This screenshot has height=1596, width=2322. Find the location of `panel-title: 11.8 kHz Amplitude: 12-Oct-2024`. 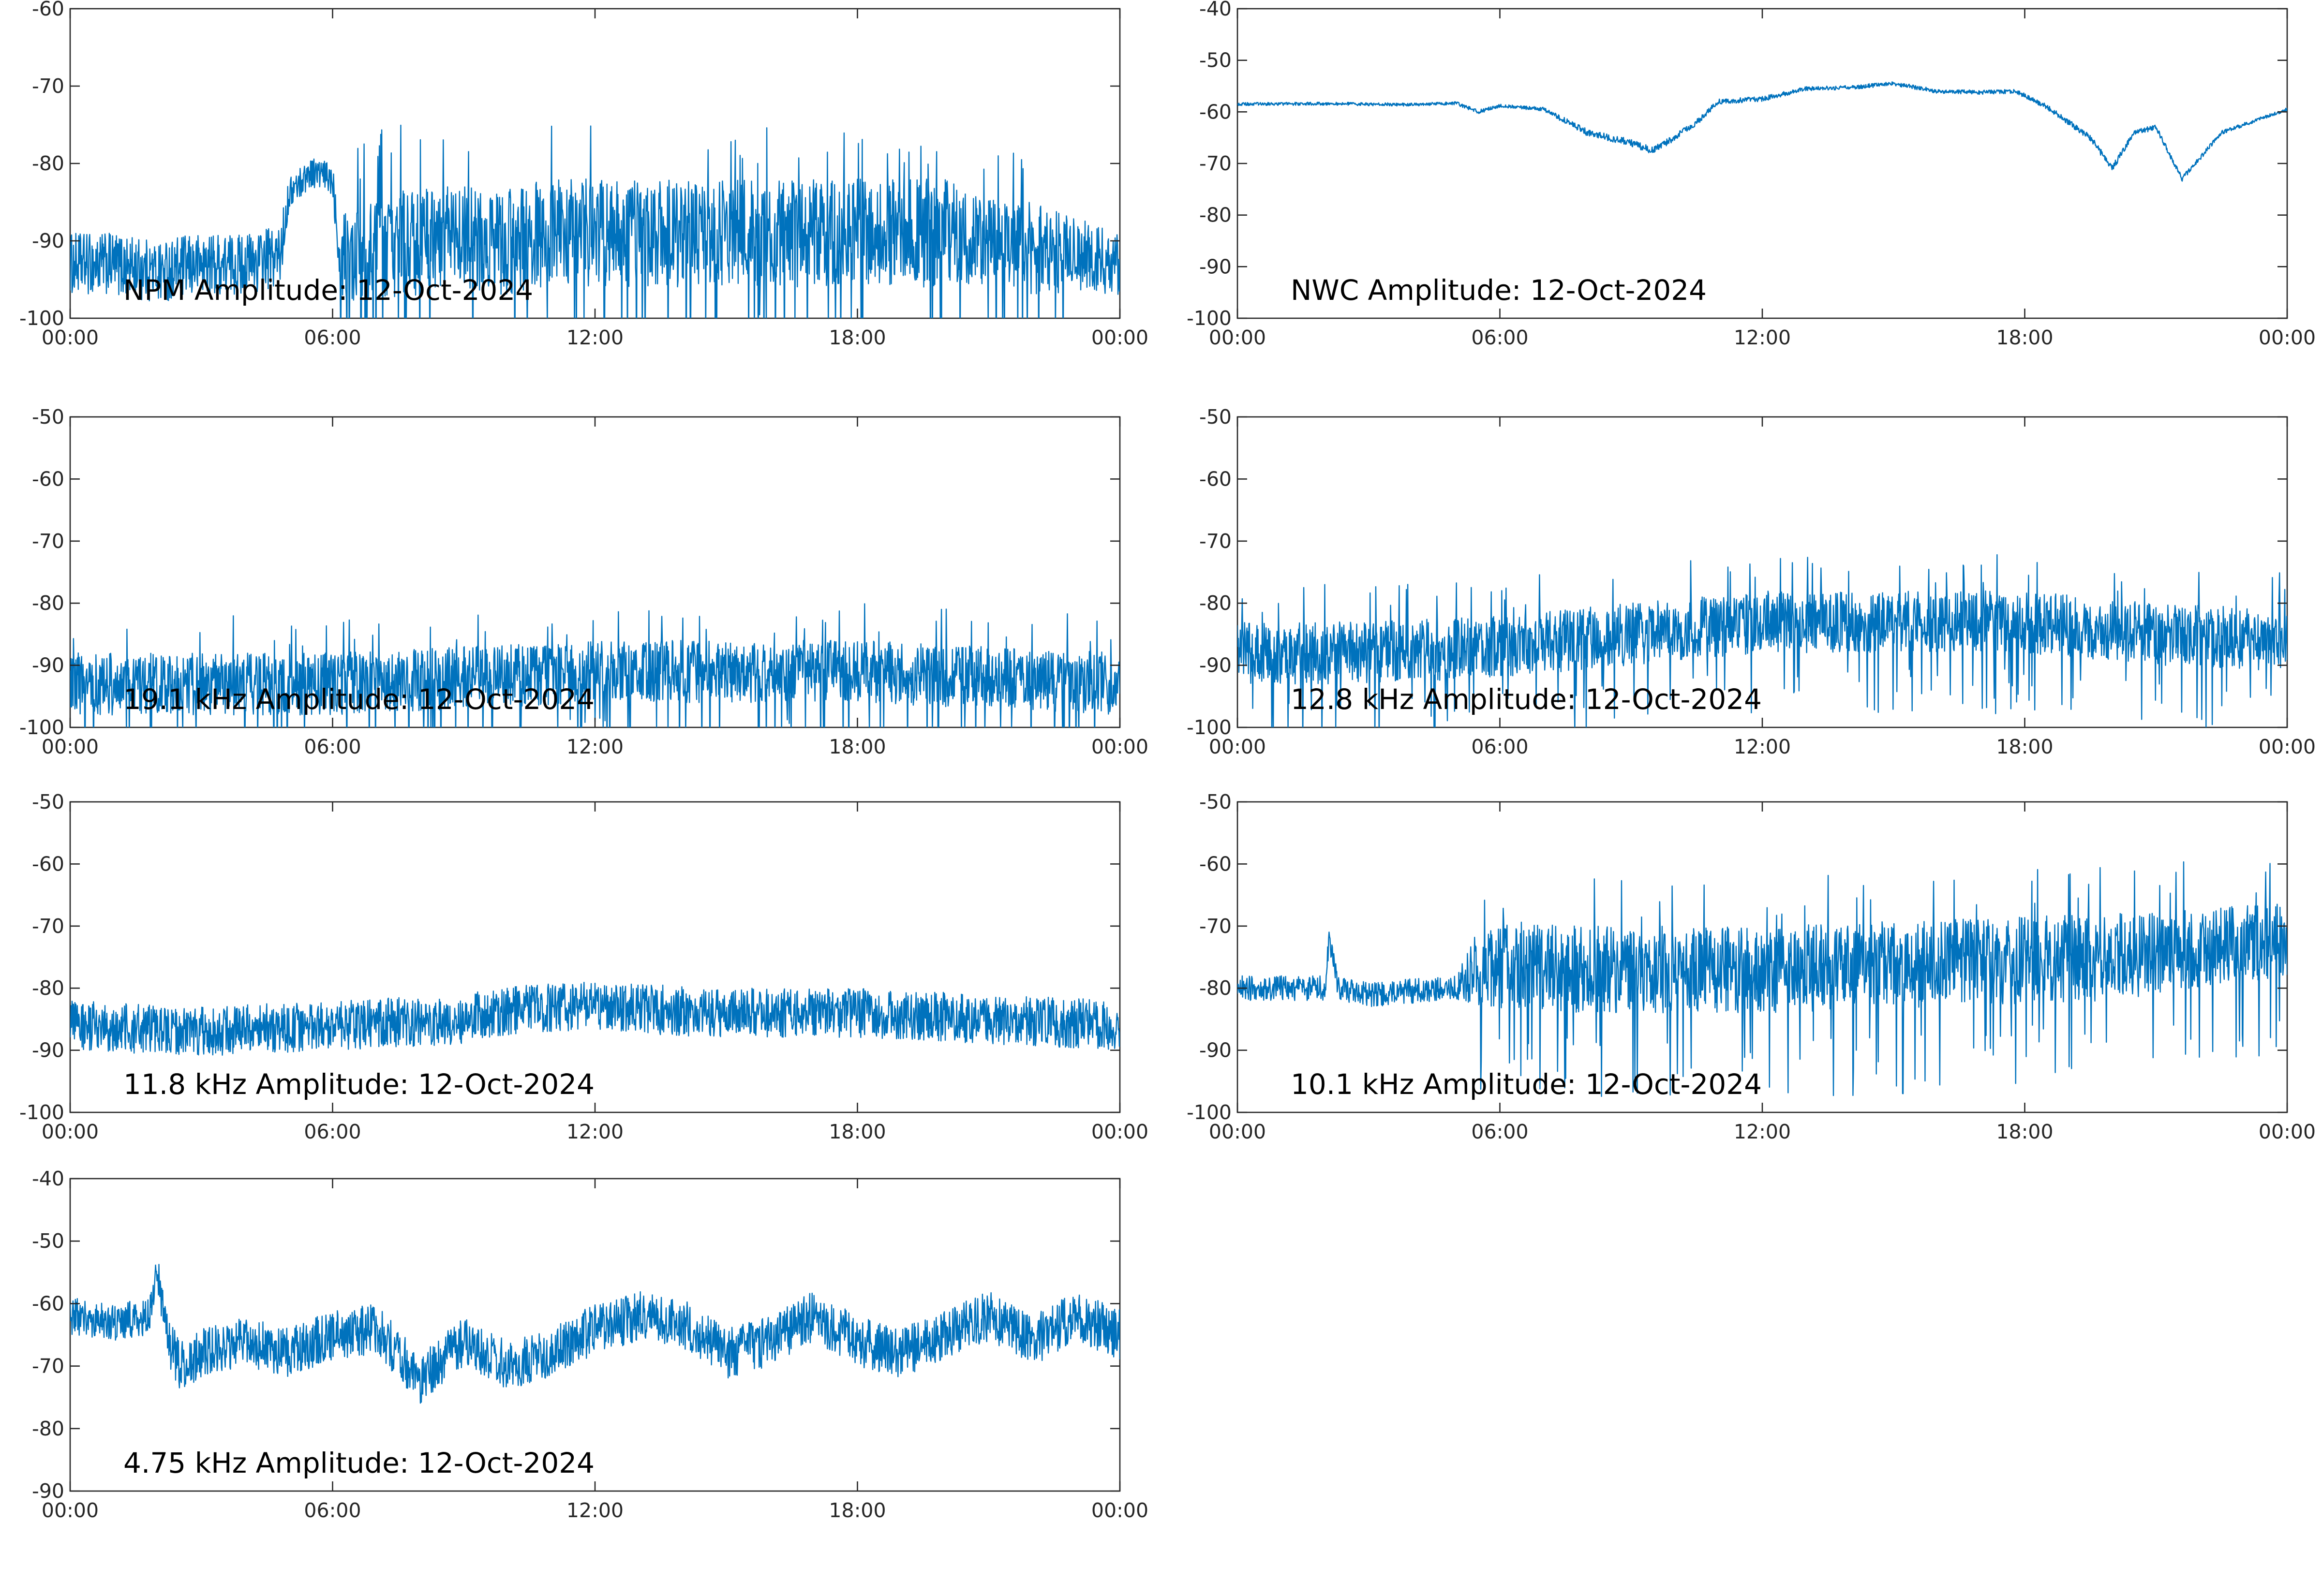

panel-title: 11.8 kHz Amplitude: 12-Oct-2024 is located at coordinates (359, 1084).